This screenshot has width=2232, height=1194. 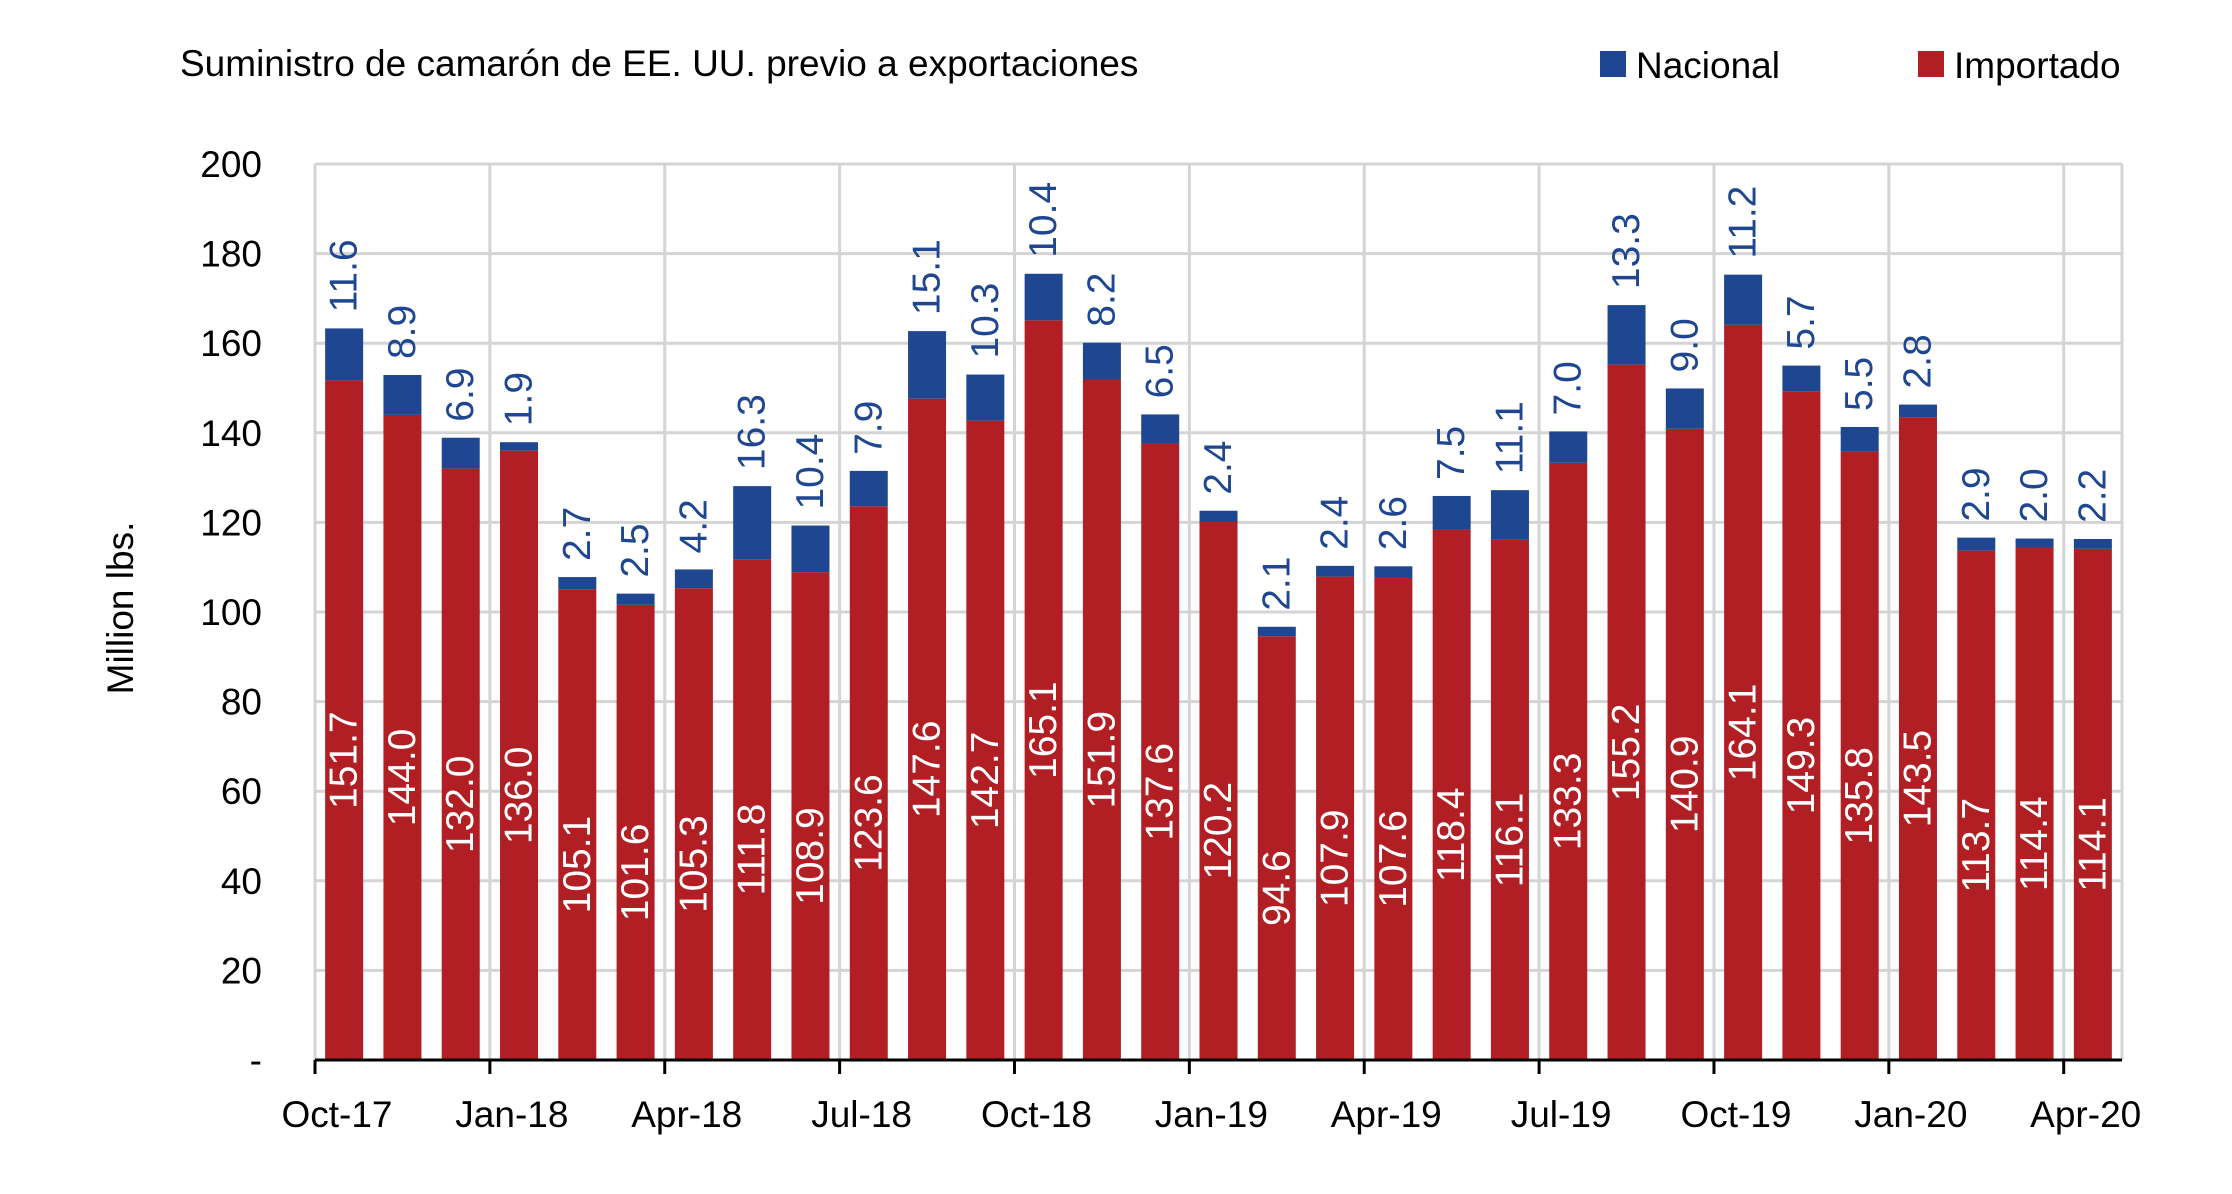 What do you see at coordinates (1393, 859) in the screenshot?
I see `data-label-importado: 107.6` at bounding box center [1393, 859].